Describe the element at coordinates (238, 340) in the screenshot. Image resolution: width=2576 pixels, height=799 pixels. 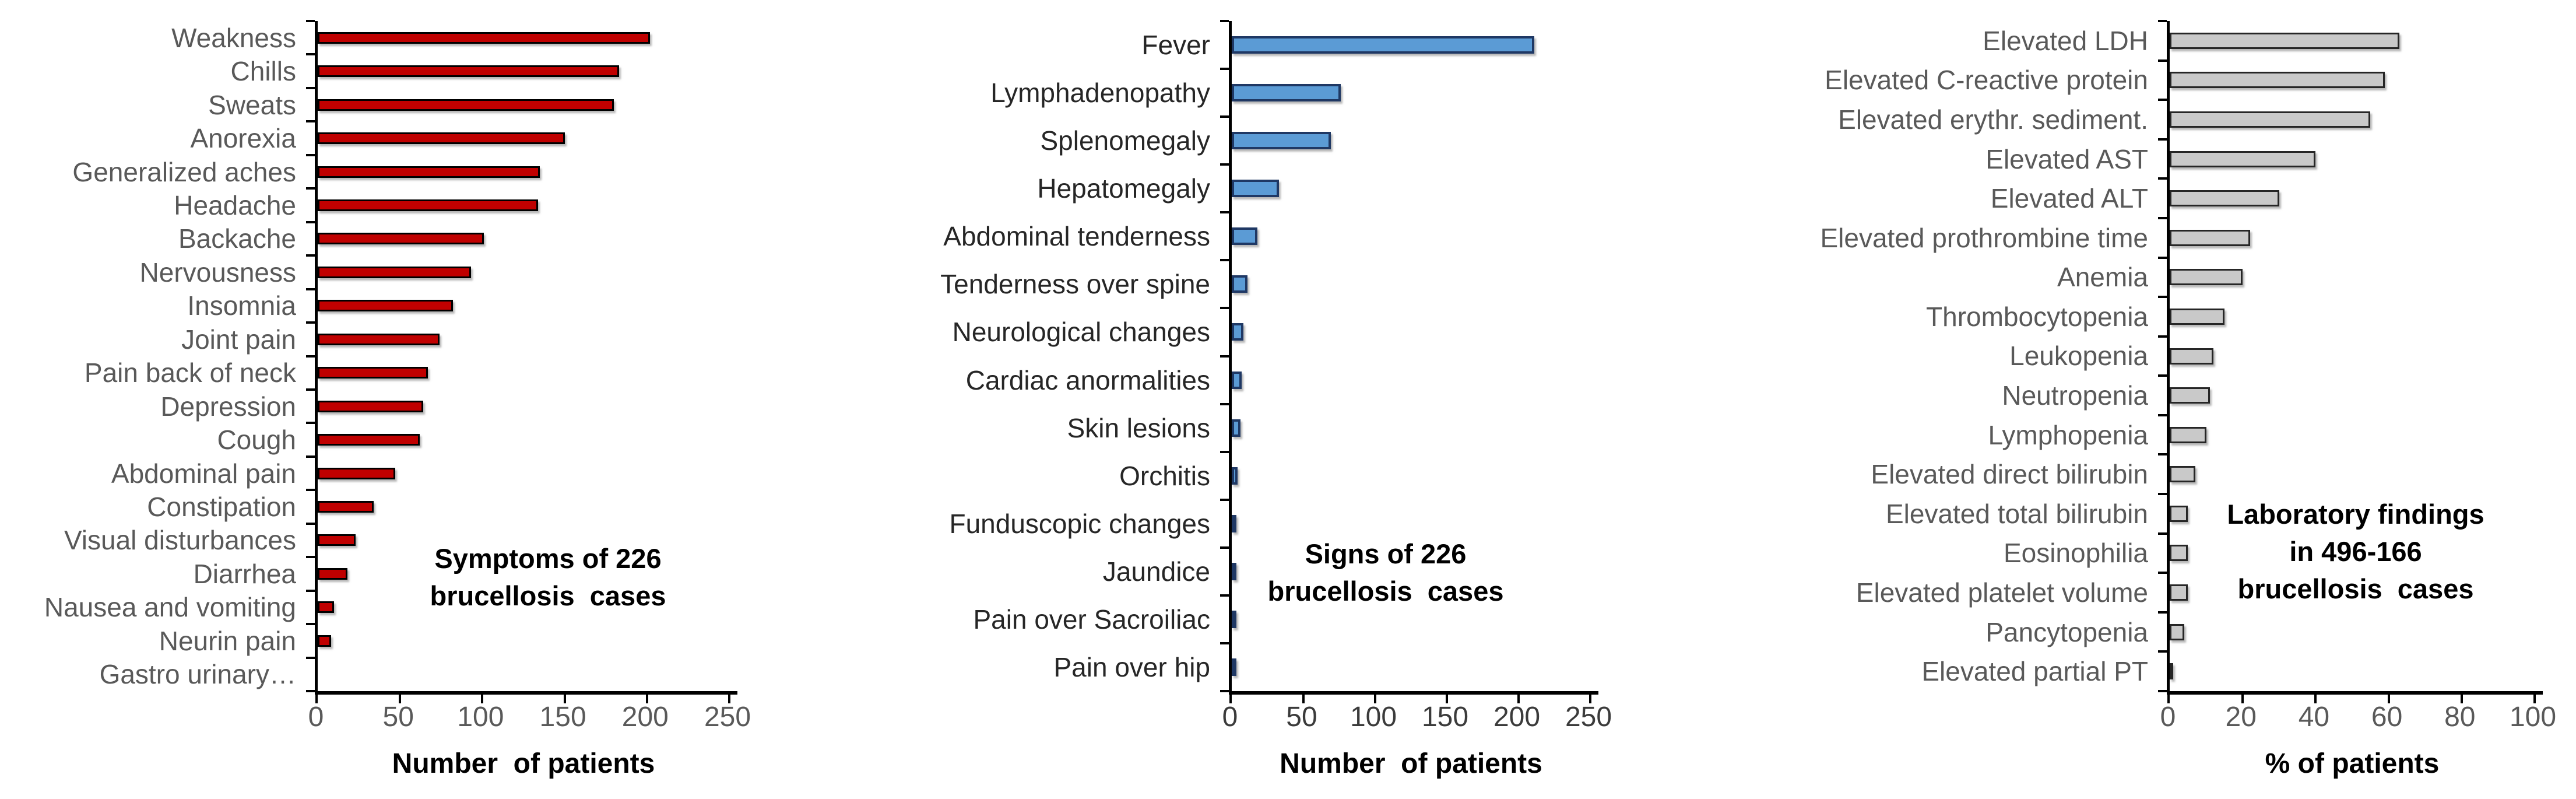
I see `category-label: Joint pain` at that location.